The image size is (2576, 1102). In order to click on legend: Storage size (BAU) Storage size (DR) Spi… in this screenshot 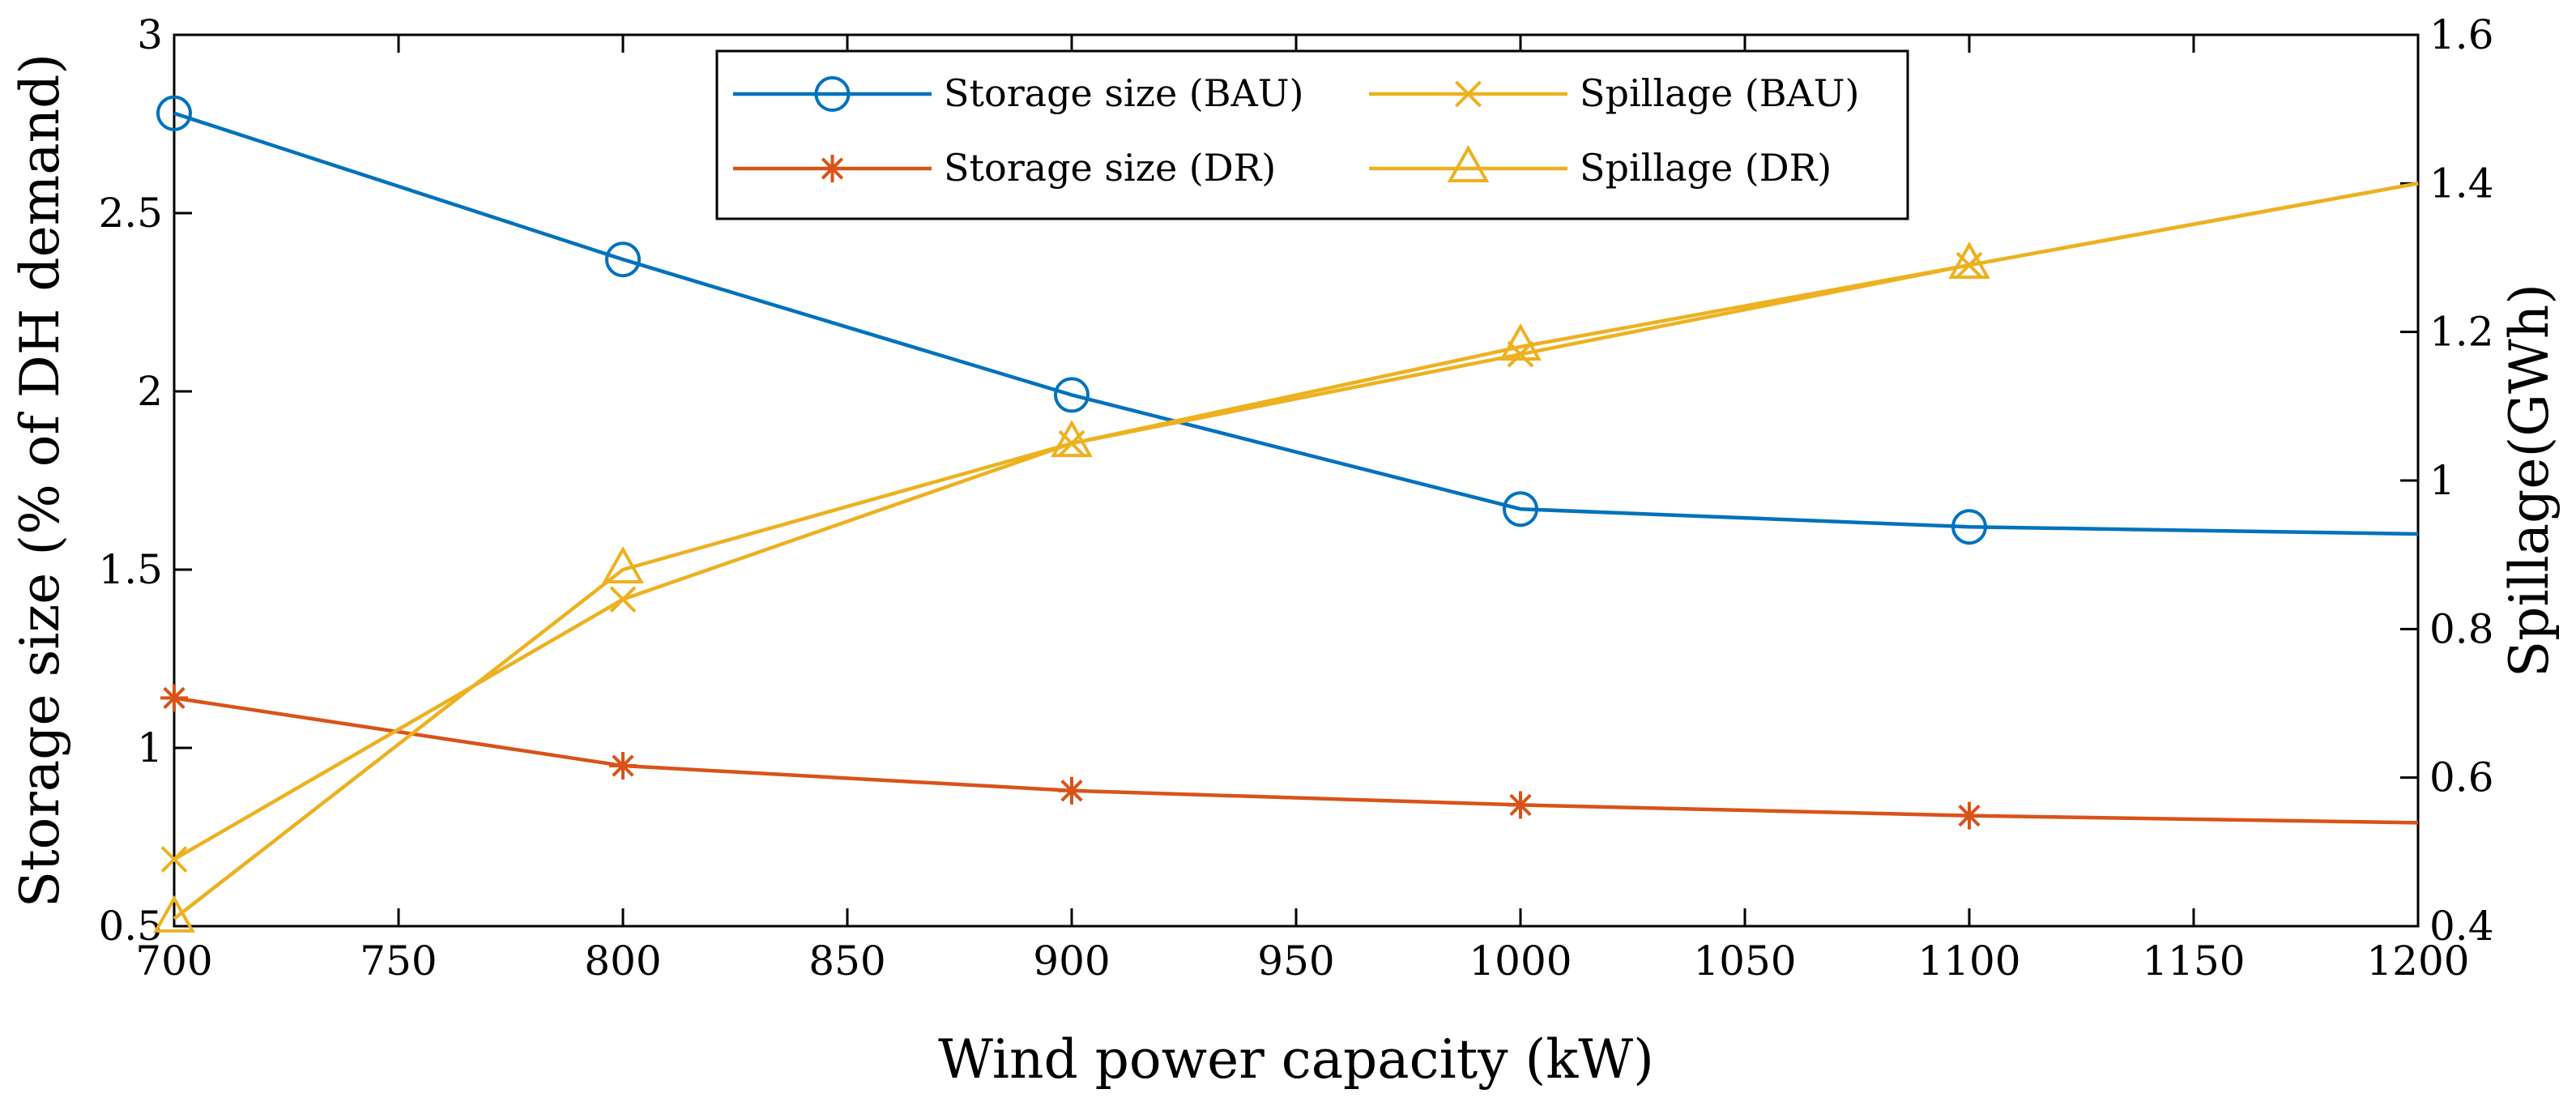, I will do `click(1312, 134)`.